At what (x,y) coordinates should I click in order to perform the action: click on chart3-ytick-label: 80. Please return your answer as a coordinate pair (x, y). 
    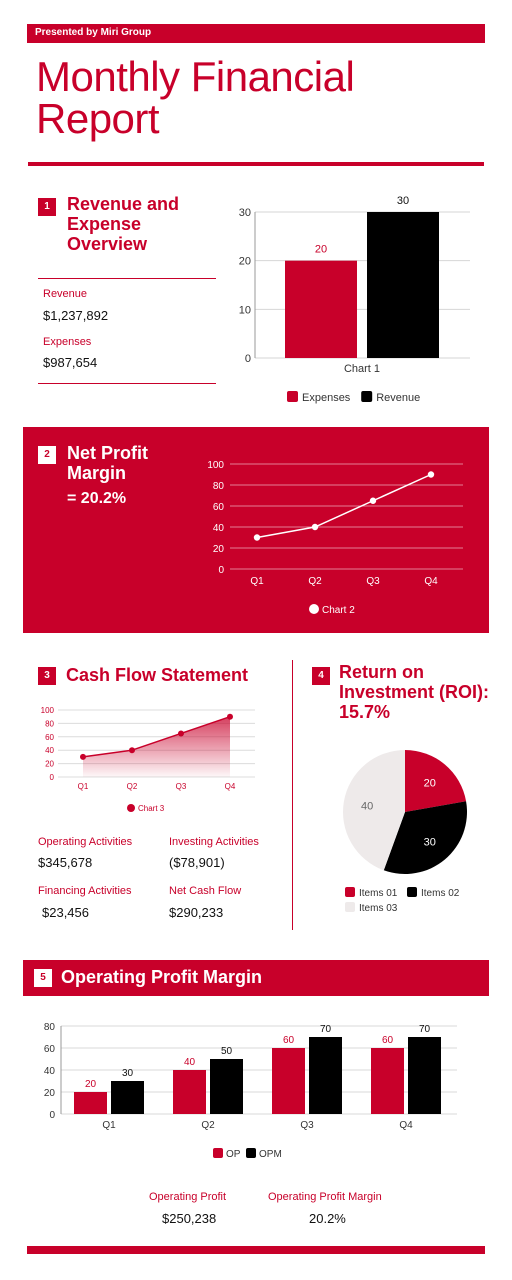
    Looking at the image, I should click on (49, 723).